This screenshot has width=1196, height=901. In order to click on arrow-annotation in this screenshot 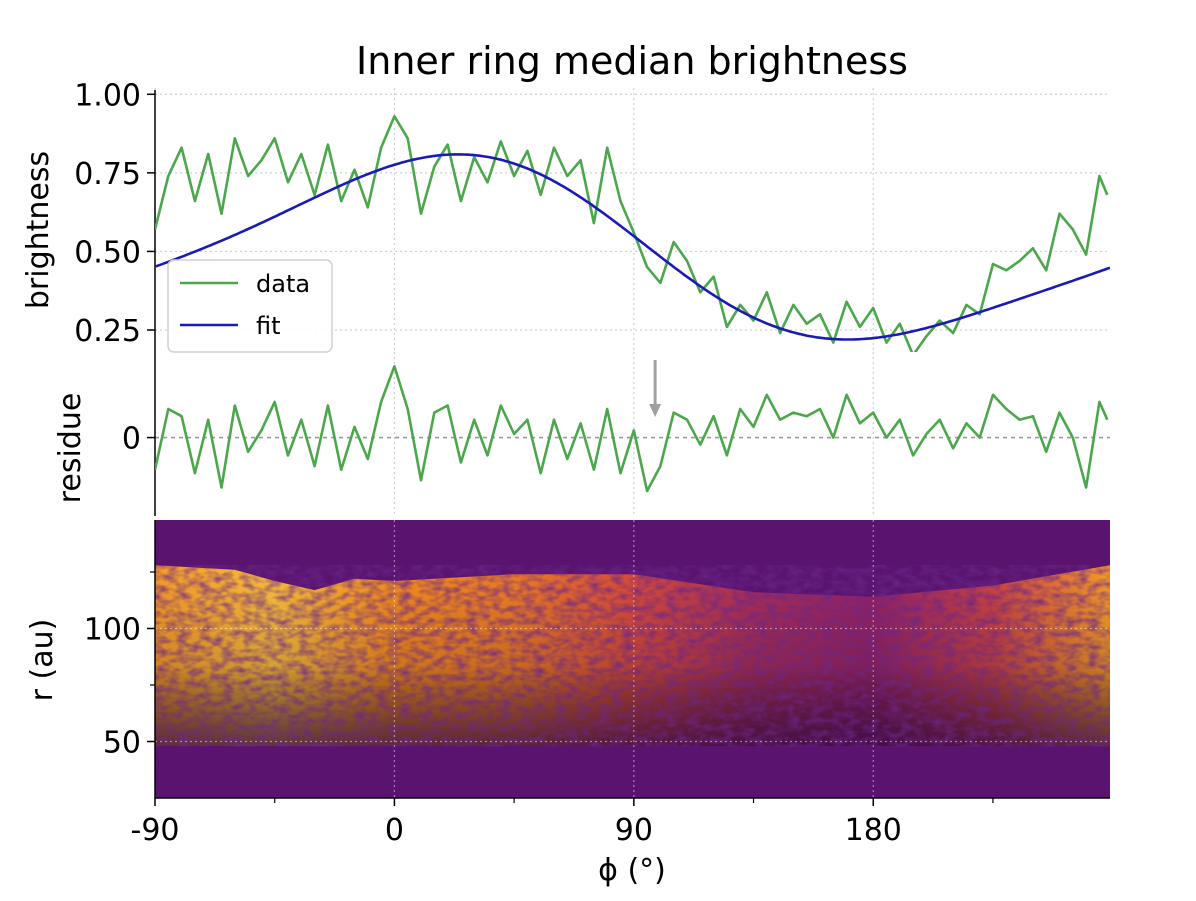, I will do `click(655, 388)`.